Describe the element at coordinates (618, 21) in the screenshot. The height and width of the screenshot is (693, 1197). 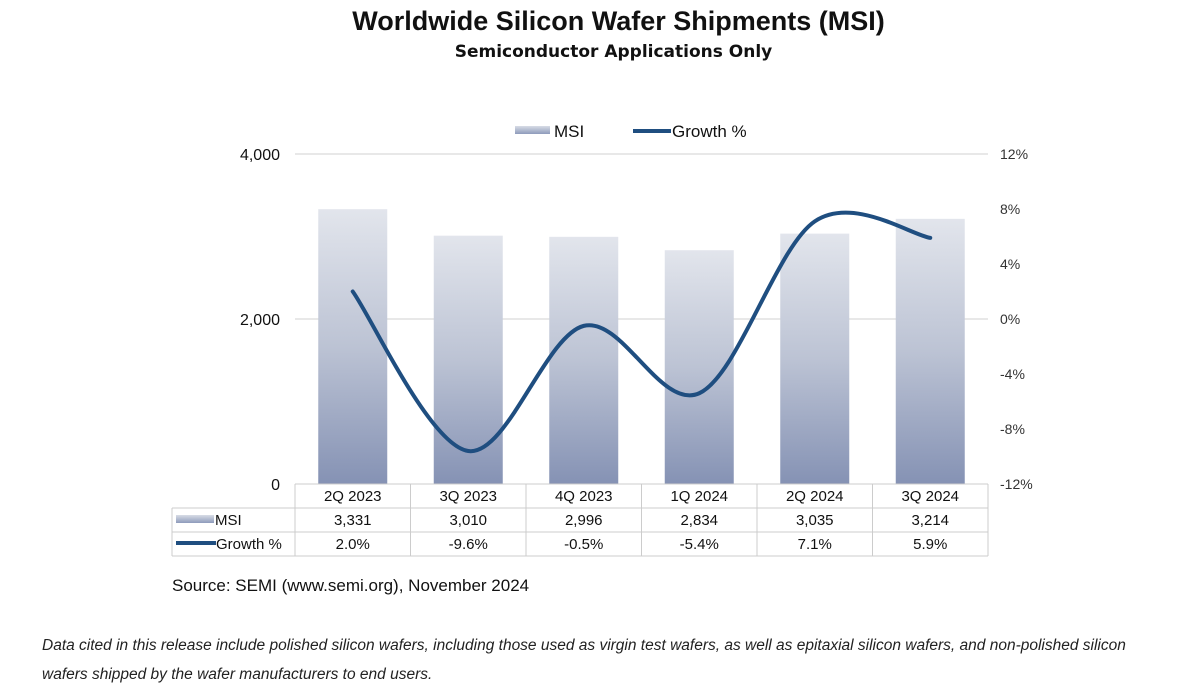
I see `chart-title: Worldwide Silicon Wafer Shipments (MSI)` at that location.